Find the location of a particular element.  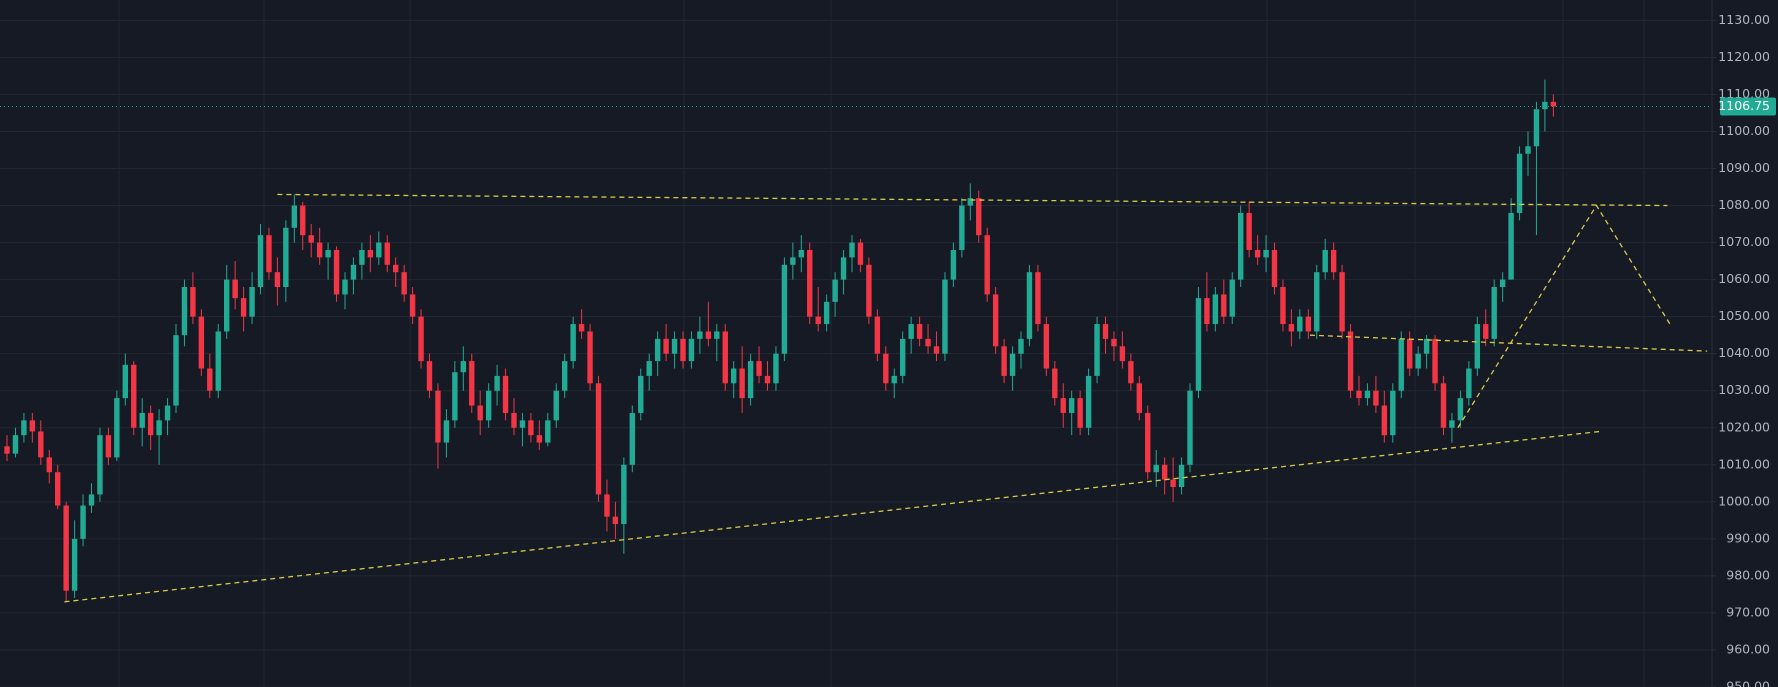

trendline is located at coordinates (972, 200).